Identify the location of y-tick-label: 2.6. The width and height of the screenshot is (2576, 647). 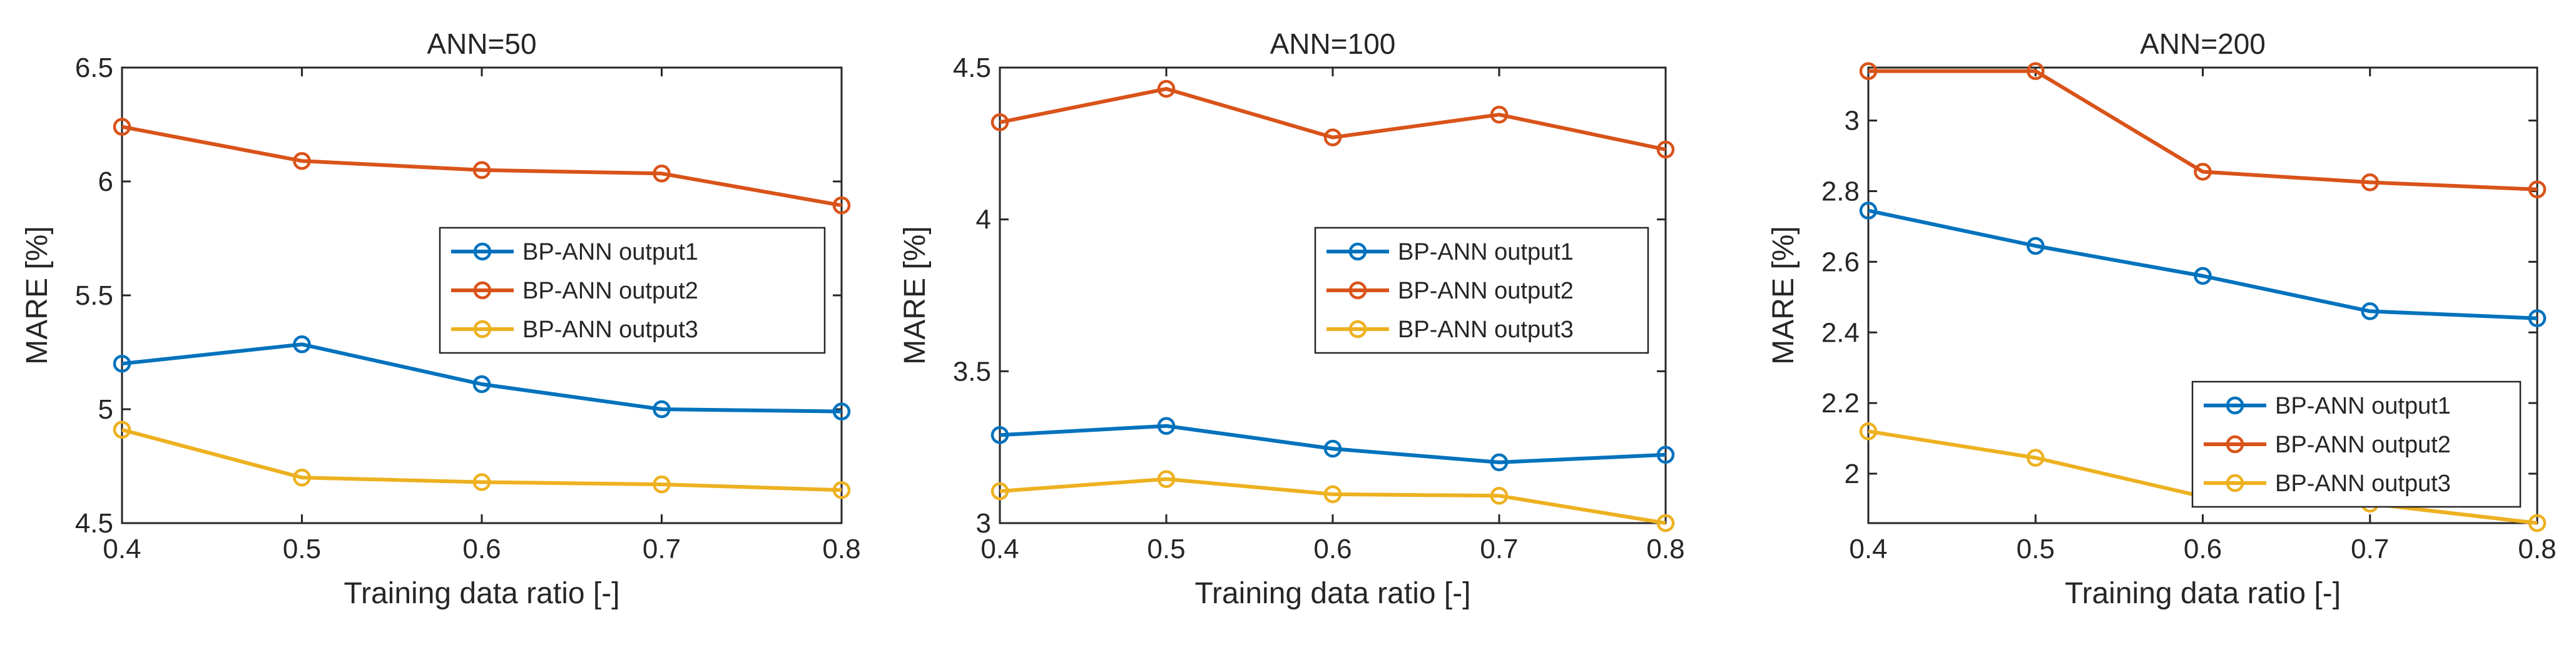
(1841, 262).